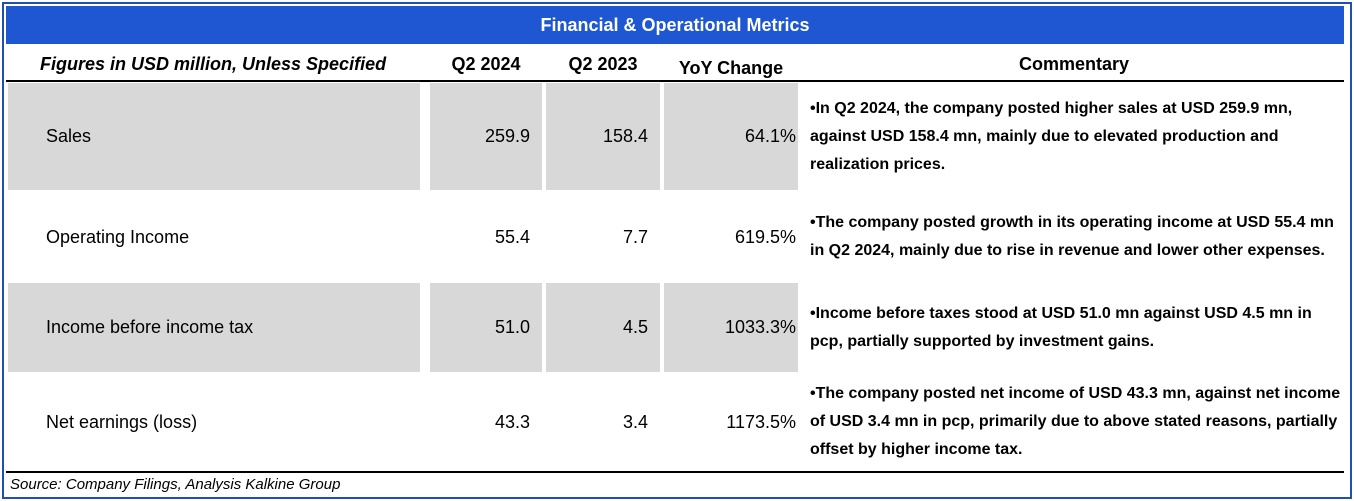 The width and height of the screenshot is (1354, 501). What do you see at coordinates (214, 327) in the screenshot?
I see `row-income-before-tax-label: Income before income tax` at bounding box center [214, 327].